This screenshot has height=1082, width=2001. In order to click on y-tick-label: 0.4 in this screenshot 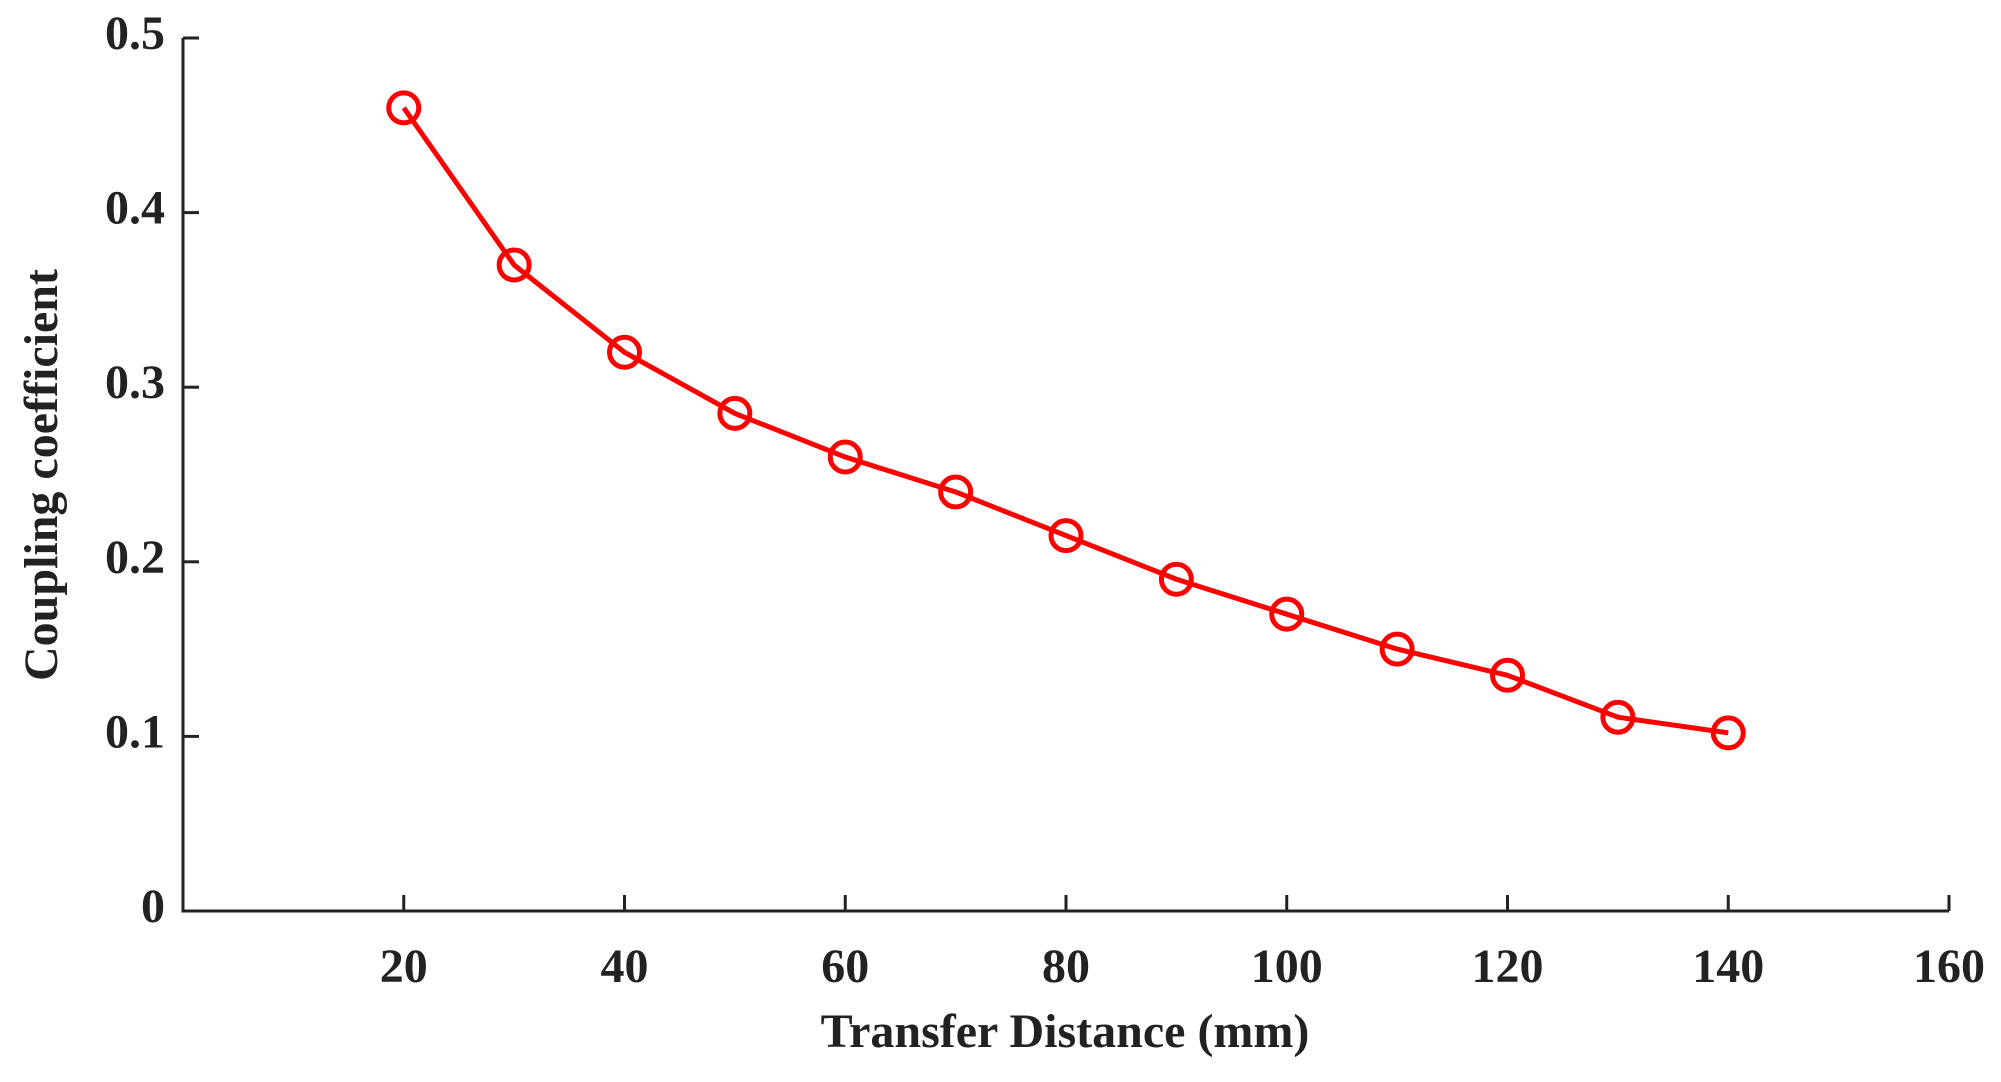, I will do `click(135, 208)`.